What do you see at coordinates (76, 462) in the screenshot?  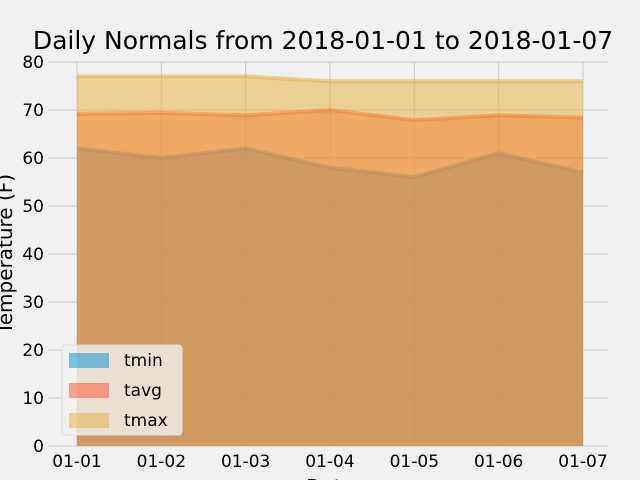 I see `x-tick-label: 01-01` at bounding box center [76, 462].